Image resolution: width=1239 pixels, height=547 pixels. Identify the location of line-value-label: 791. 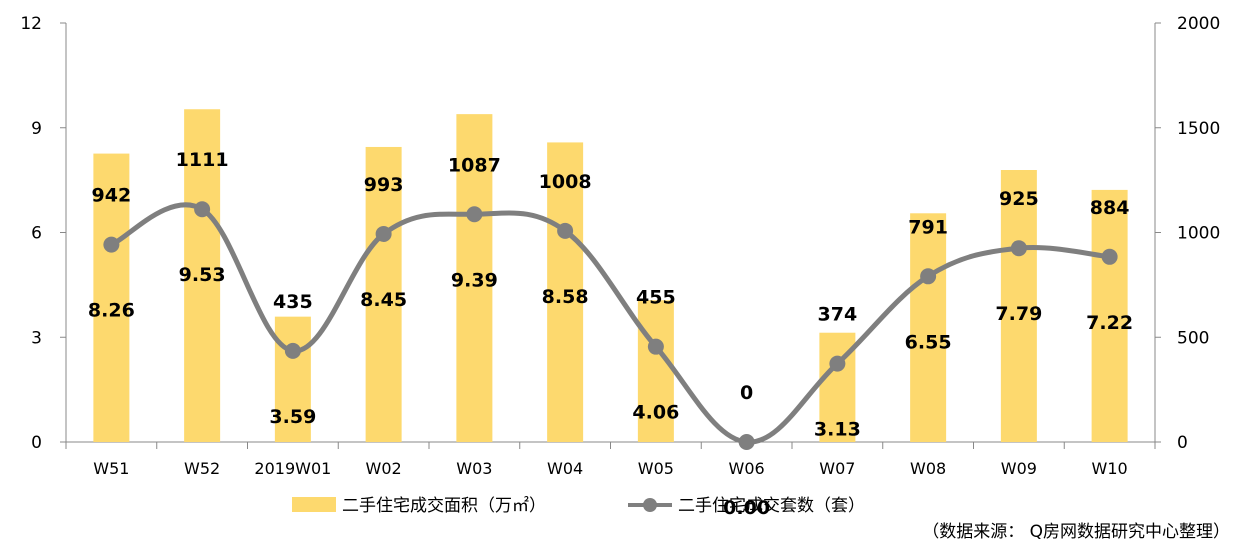
(928, 227).